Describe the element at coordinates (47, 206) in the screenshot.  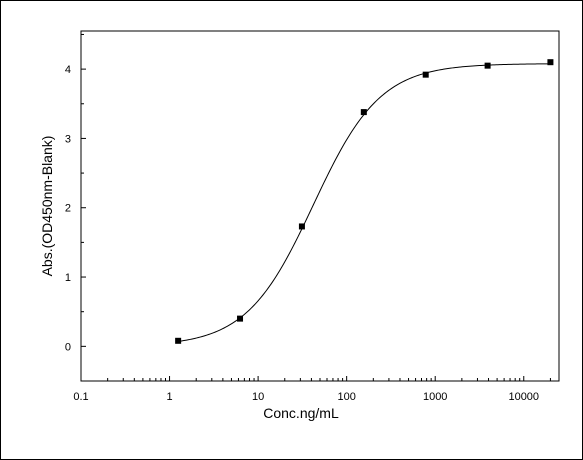
I see `y-axis-title: Abs.(OD450nm-Blank)` at that location.